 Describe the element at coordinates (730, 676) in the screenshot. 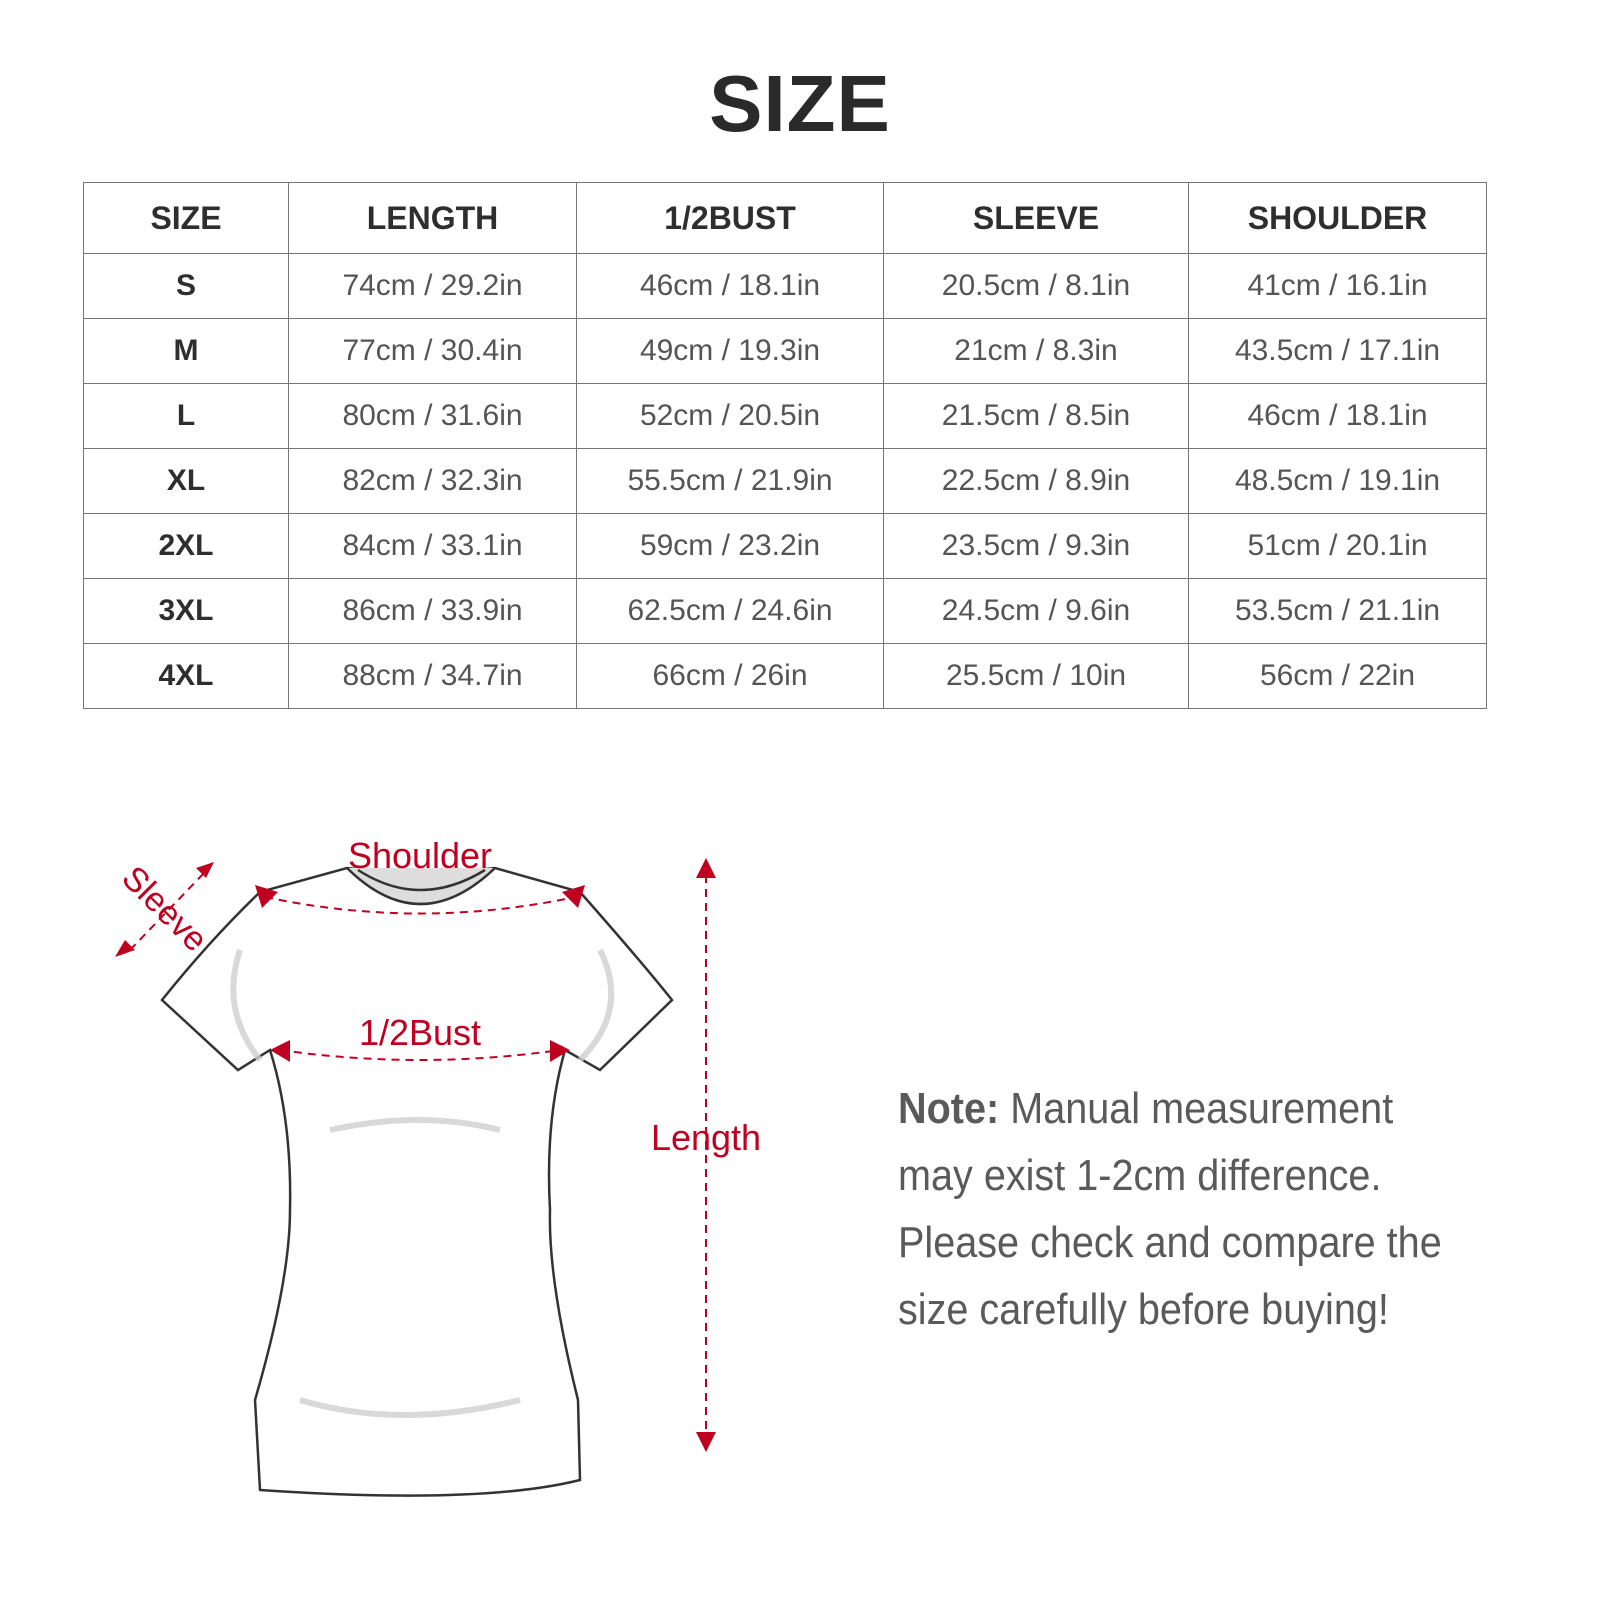

I see `measure-cell: 66cm / 26in` at that location.